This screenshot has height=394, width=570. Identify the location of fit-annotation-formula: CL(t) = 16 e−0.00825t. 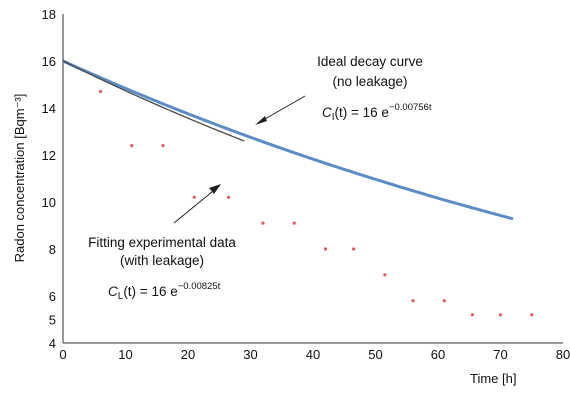
(164, 291).